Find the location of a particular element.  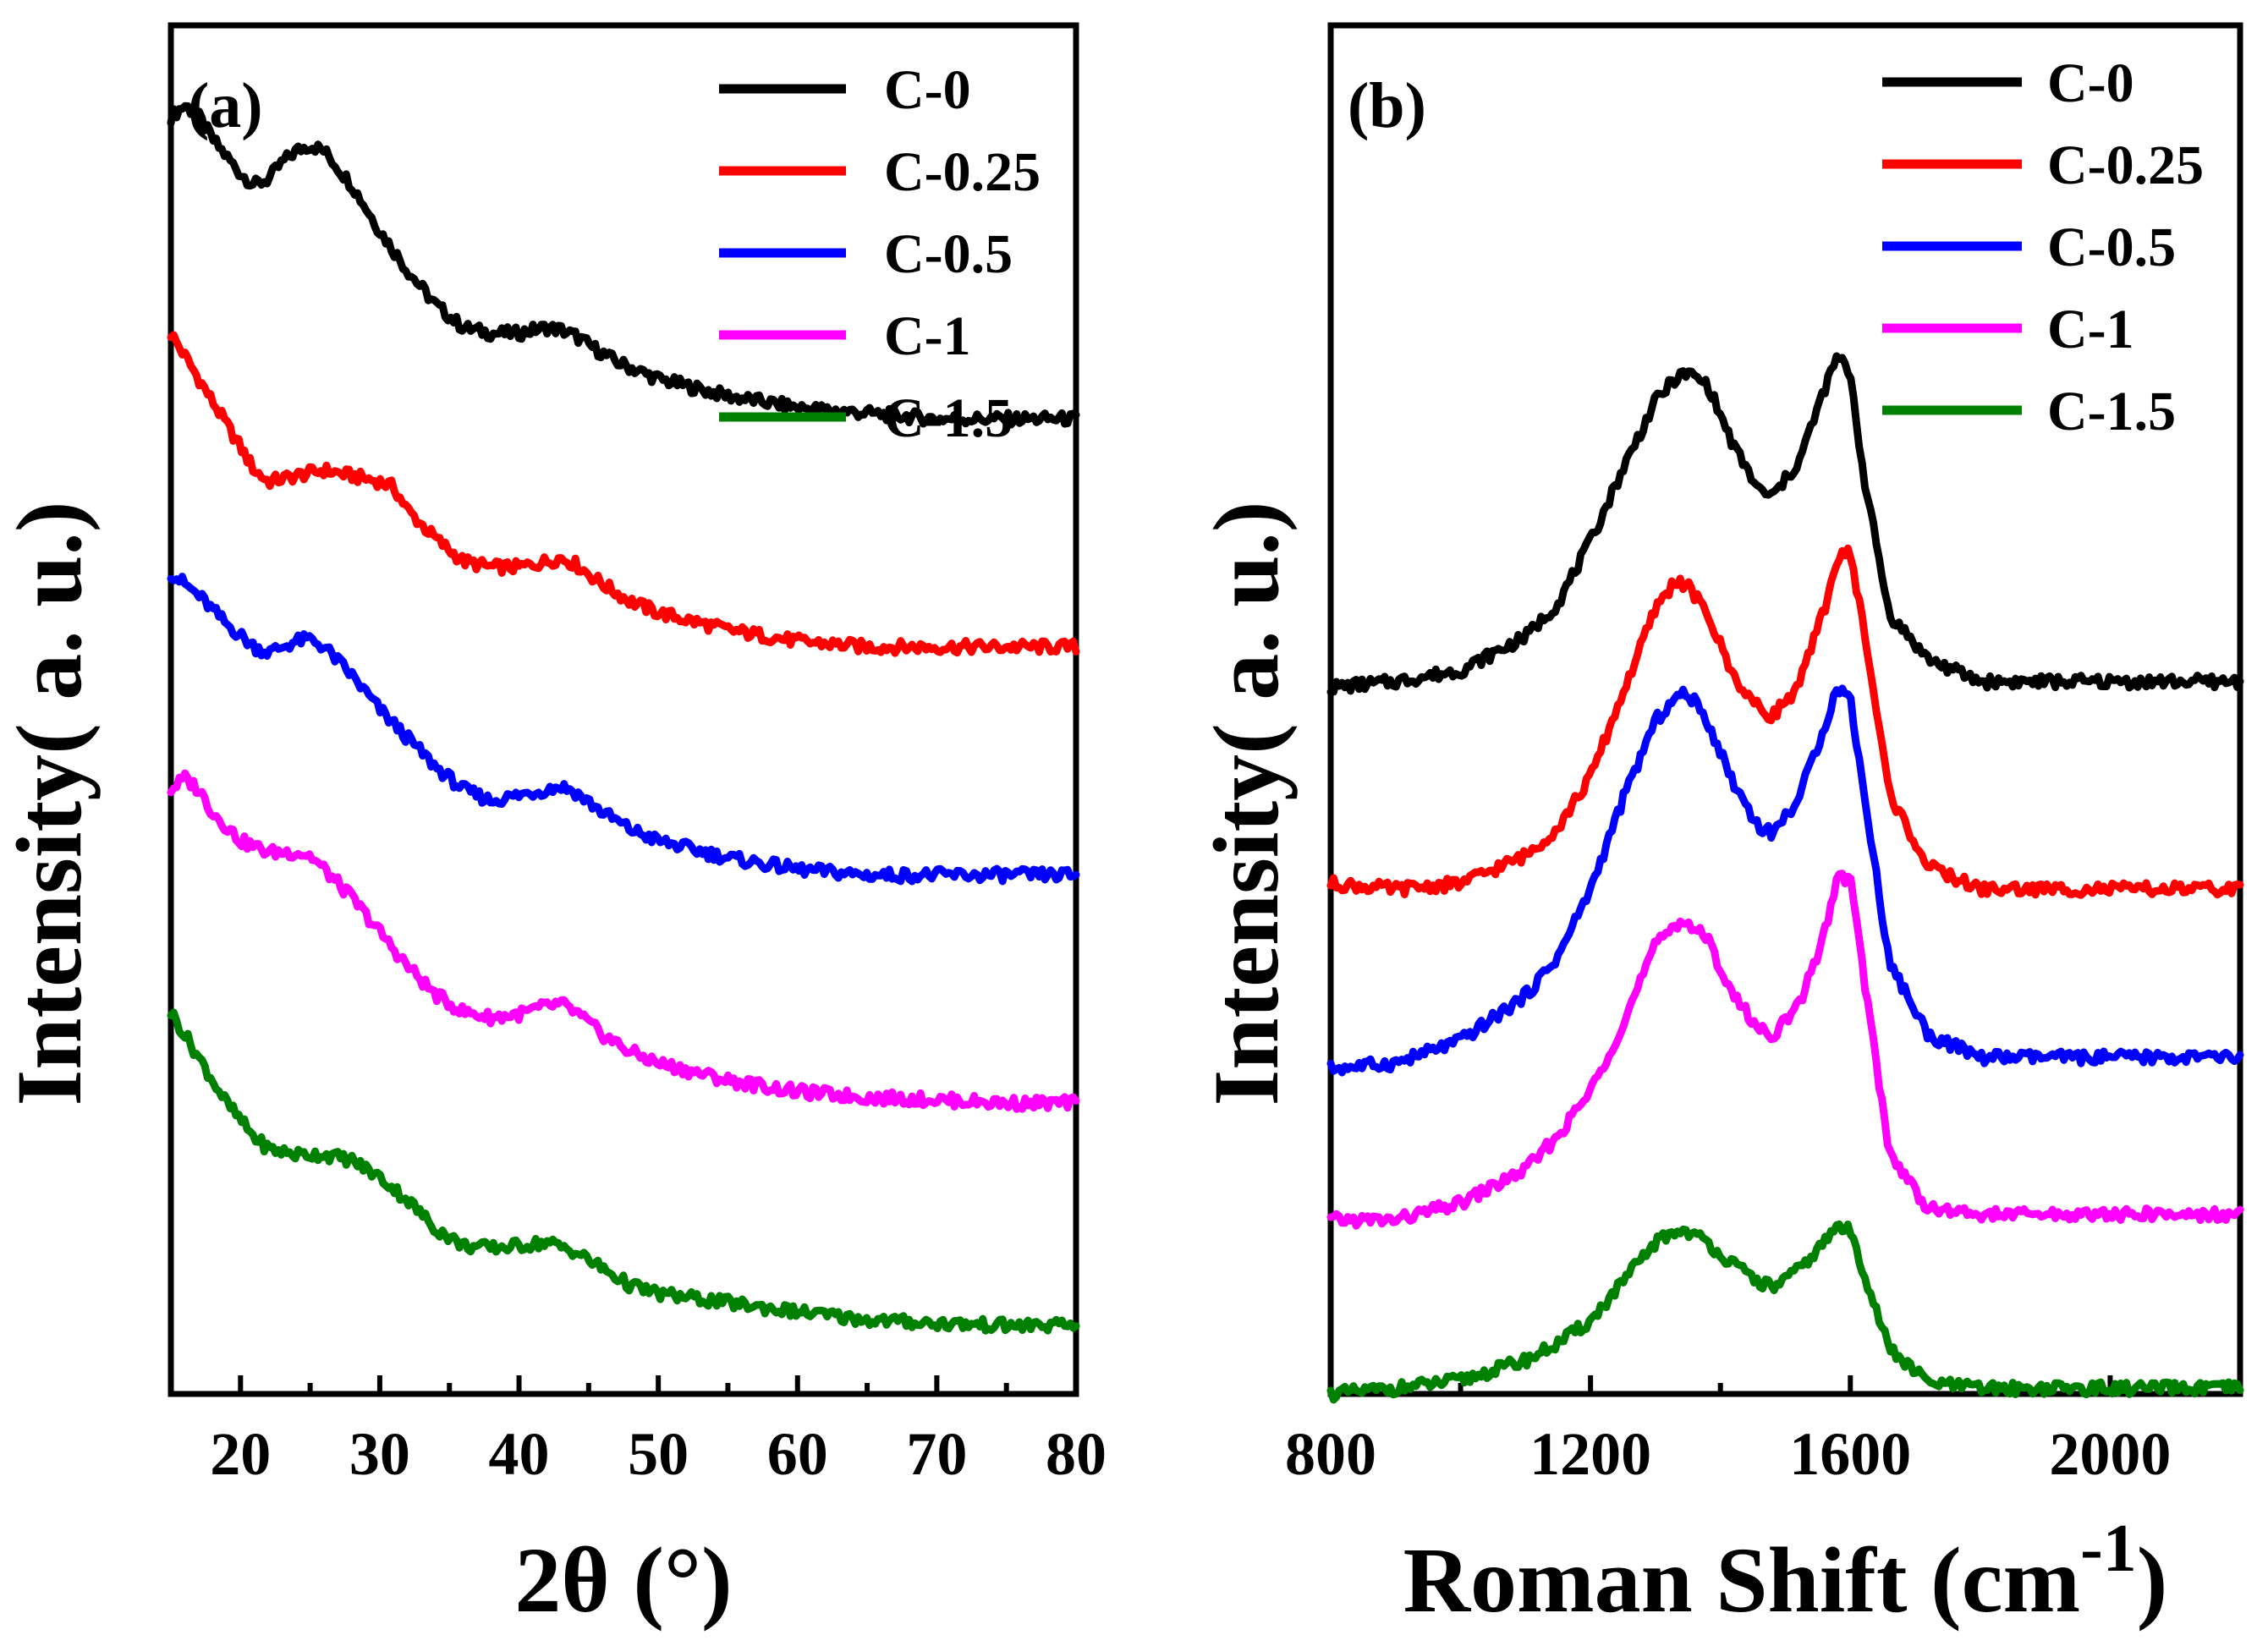

panel-label: (b) is located at coordinates (1387, 105).